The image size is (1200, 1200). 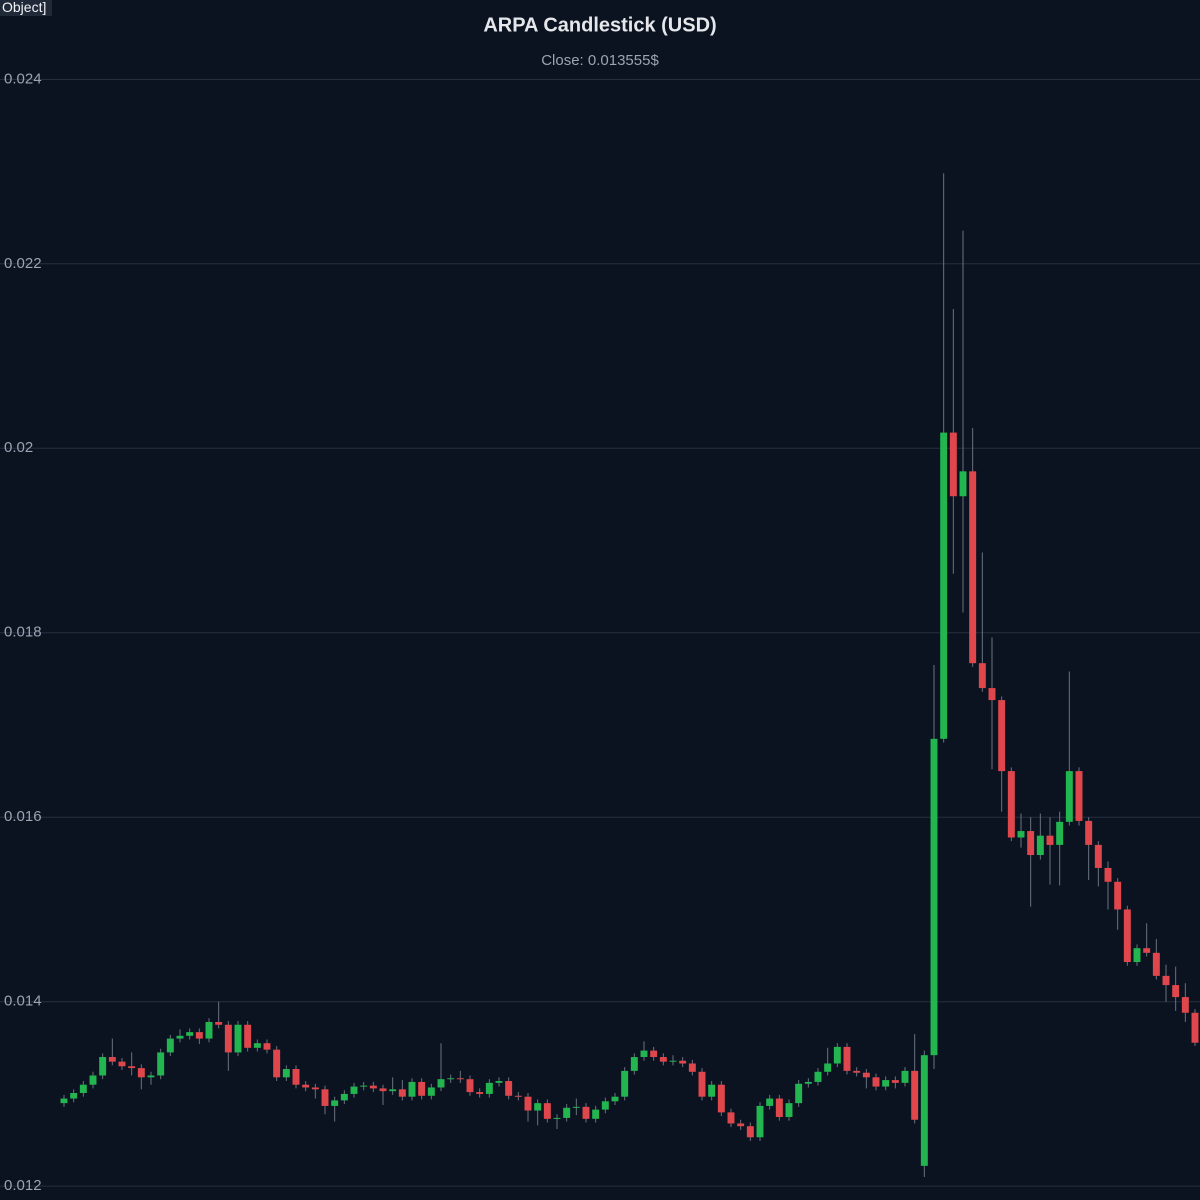 What do you see at coordinates (599, 25) in the screenshot?
I see `chart-title: ARPA Candlestick (USD)` at bounding box center [599, 25].